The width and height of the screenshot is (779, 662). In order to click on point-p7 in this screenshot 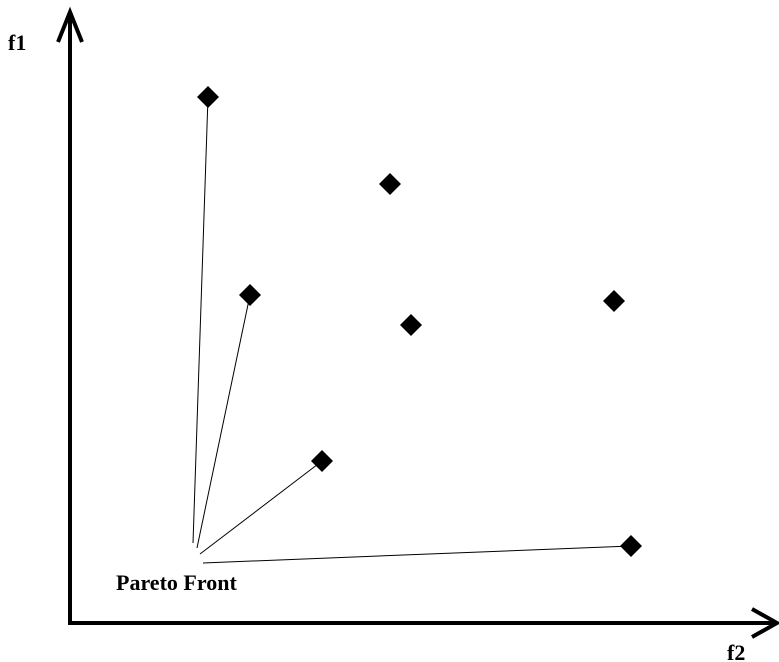, I will do `click(614, 301)`.